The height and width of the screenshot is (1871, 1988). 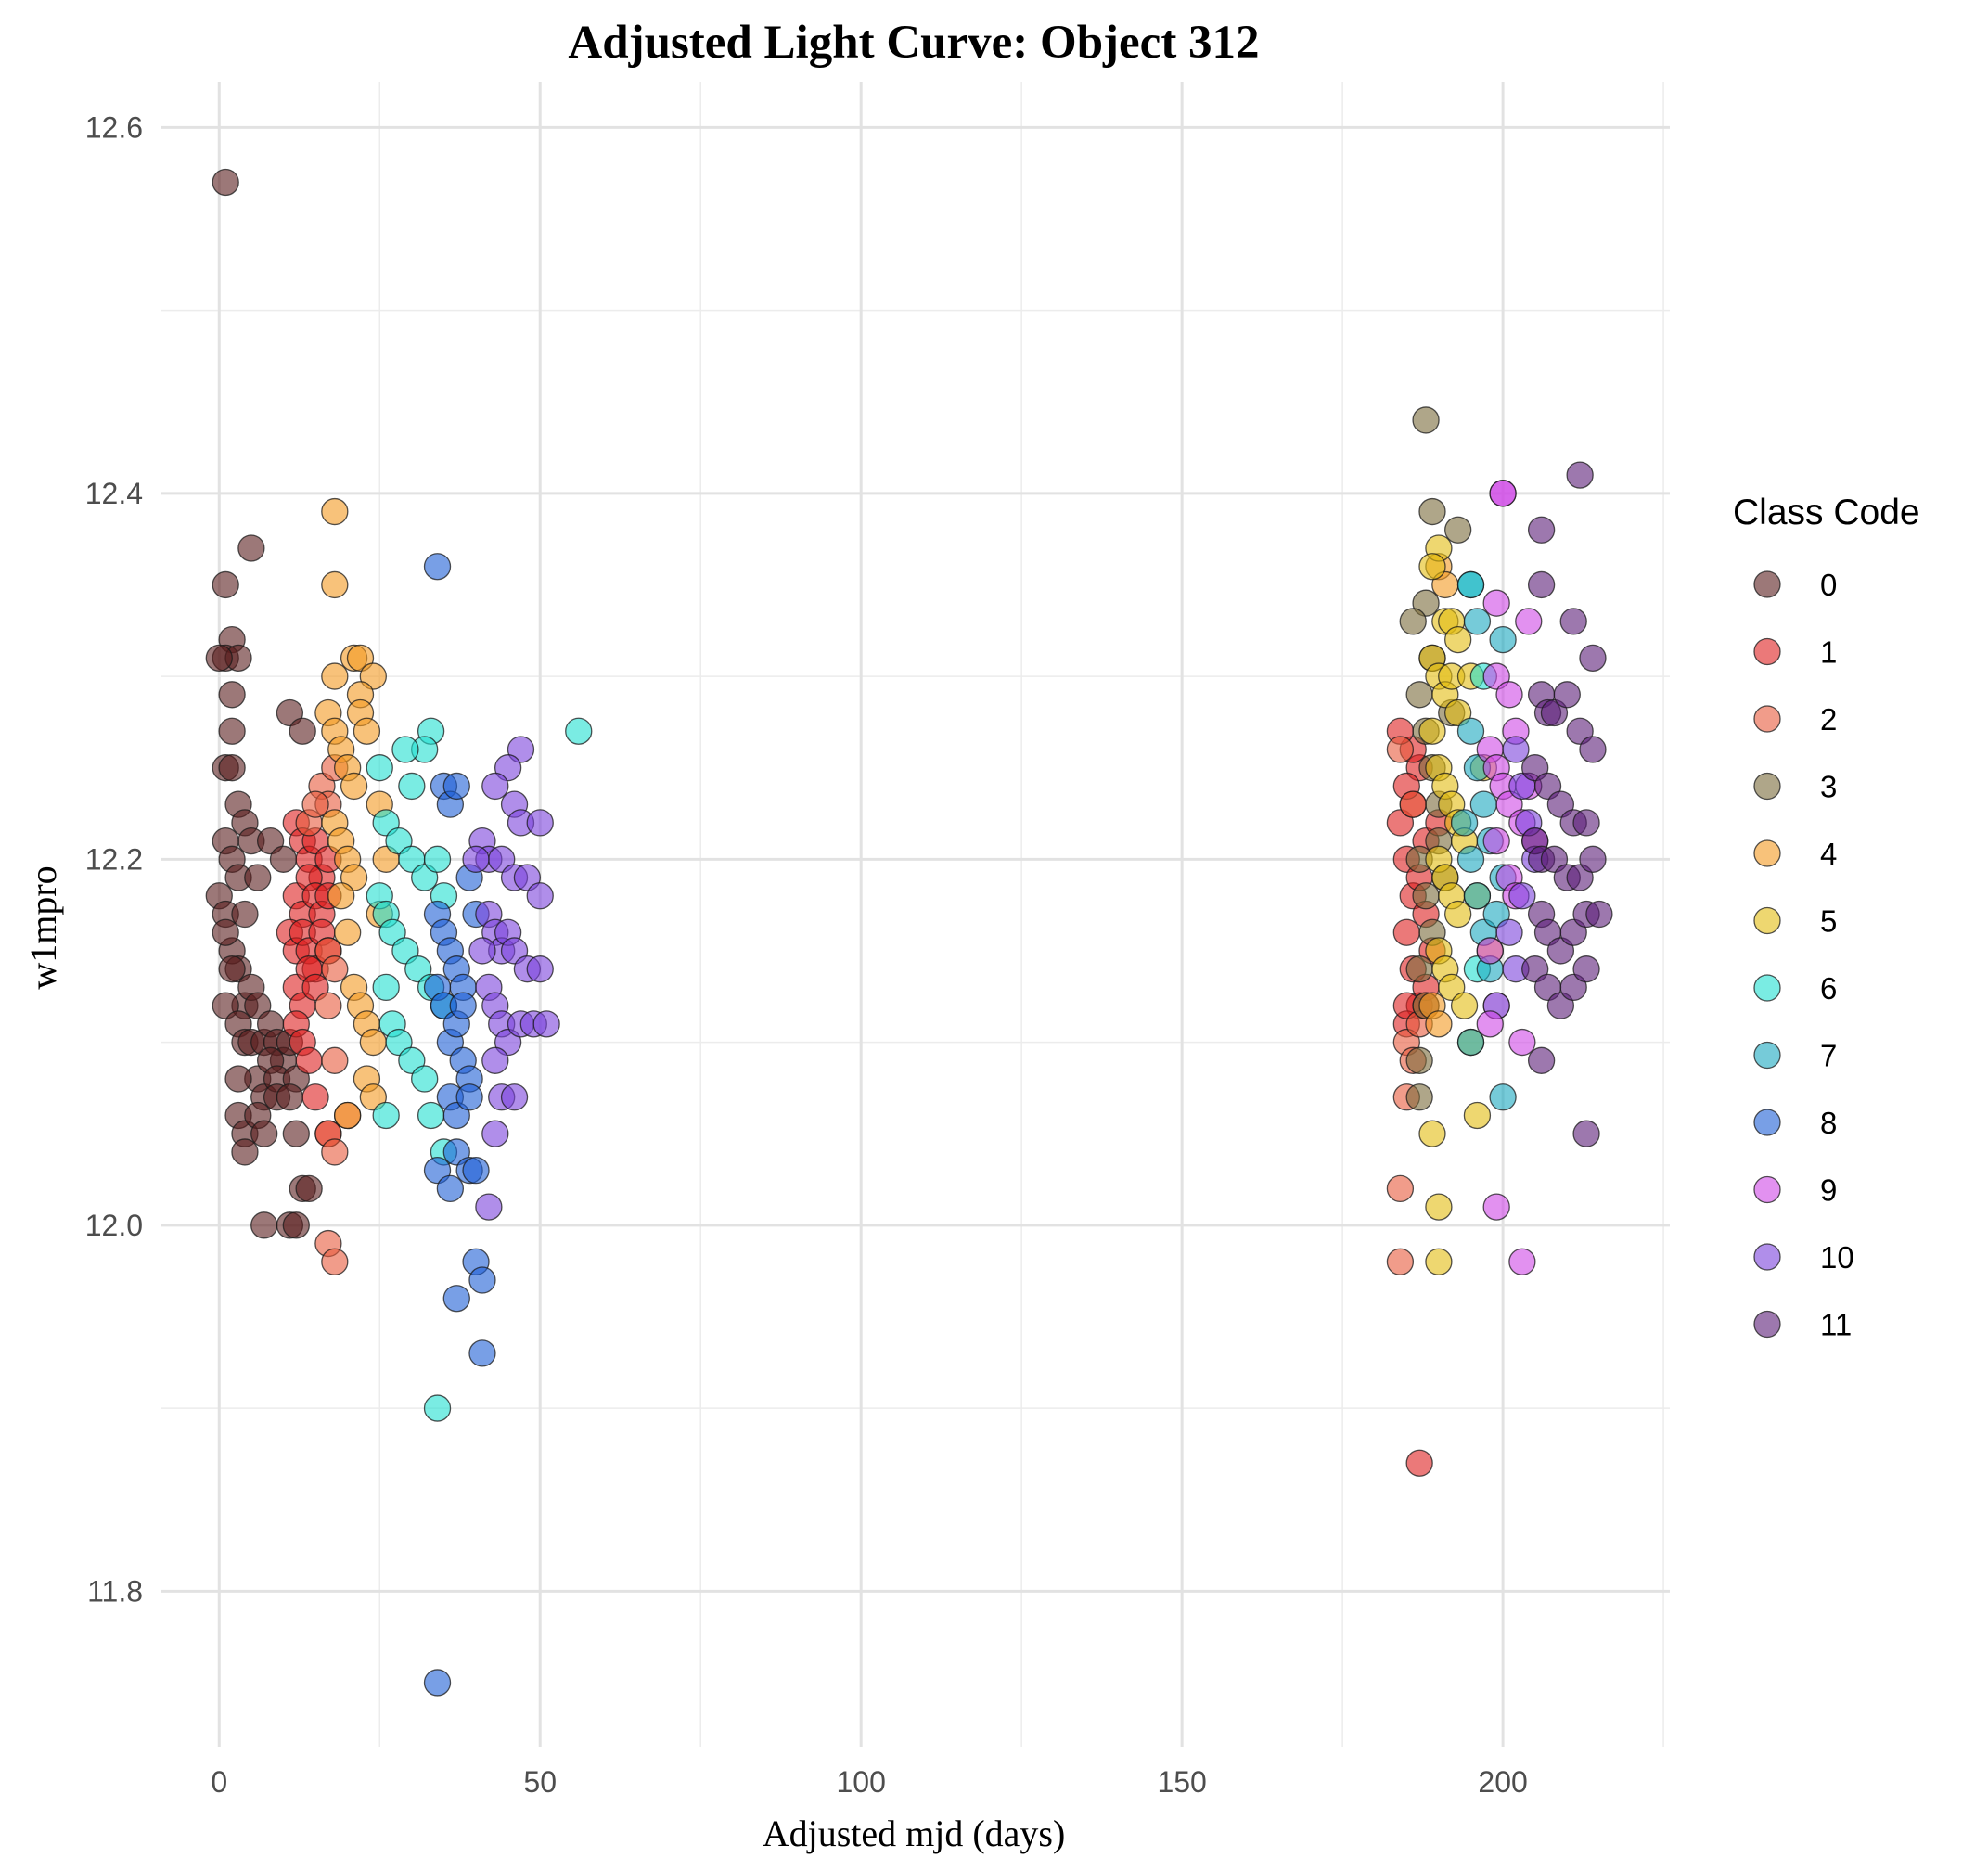 I want to click on x-axis-label: Adjusted mjd (days), so click(x=915, y=1833).